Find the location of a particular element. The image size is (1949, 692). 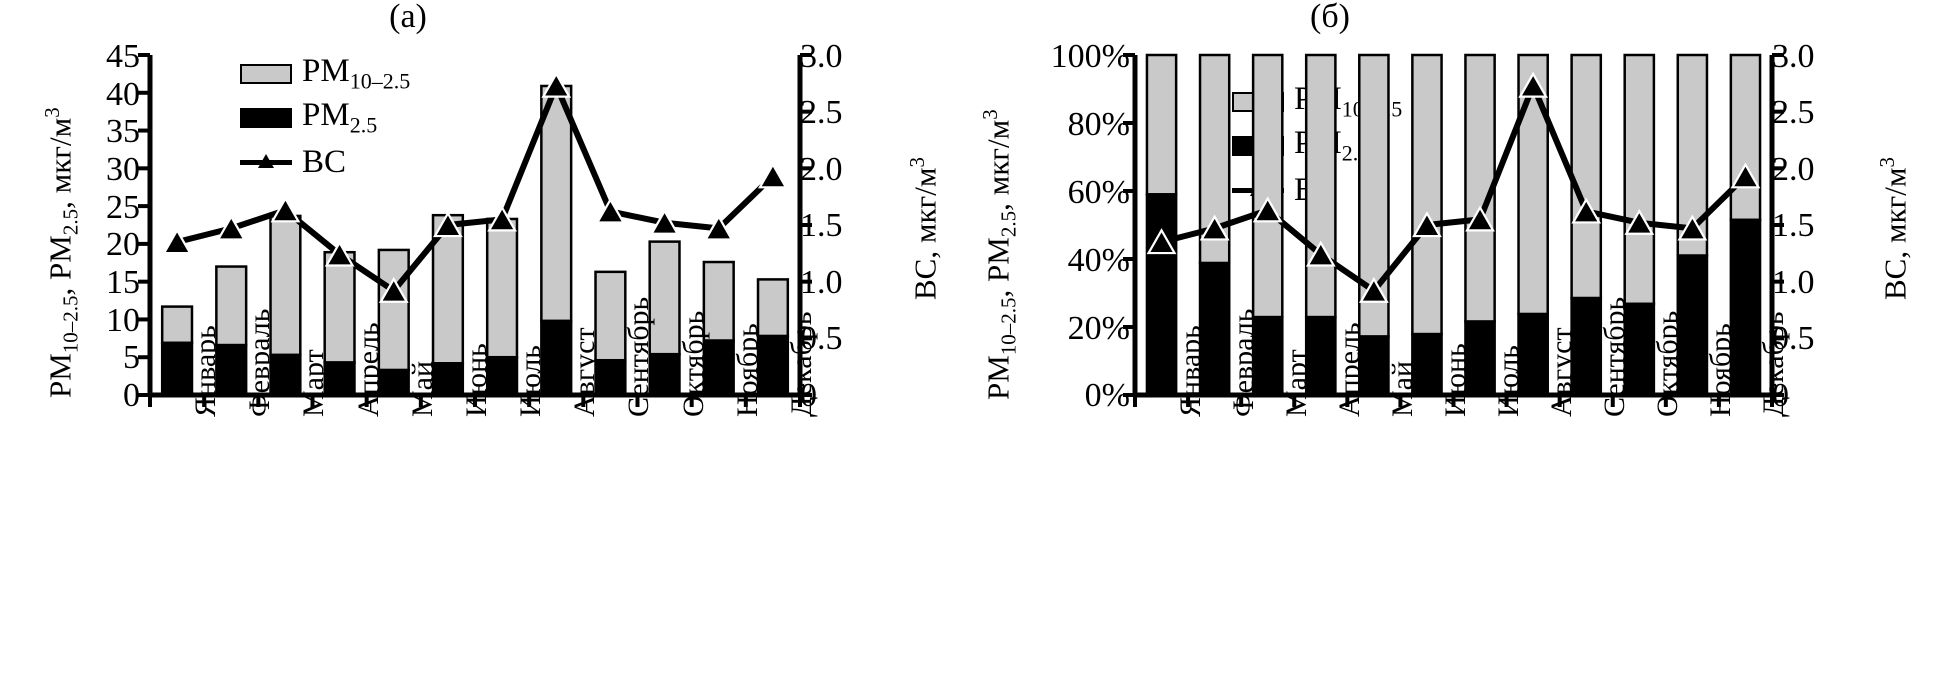

ytick-a-20: 20 is located at coordinates (123, 244).